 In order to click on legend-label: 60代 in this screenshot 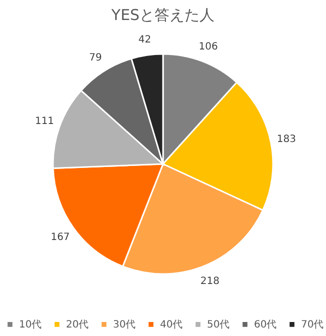, I will do `click(265, 324)`.